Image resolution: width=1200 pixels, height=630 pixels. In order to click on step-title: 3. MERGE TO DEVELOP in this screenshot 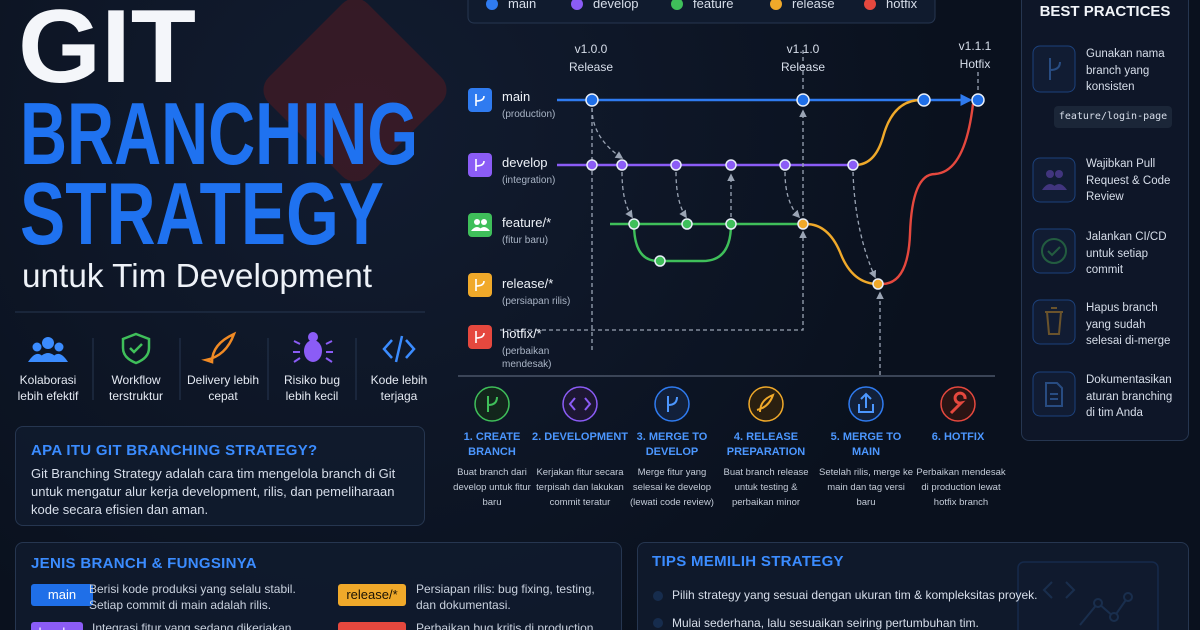, I will do `click(672, 444)`.